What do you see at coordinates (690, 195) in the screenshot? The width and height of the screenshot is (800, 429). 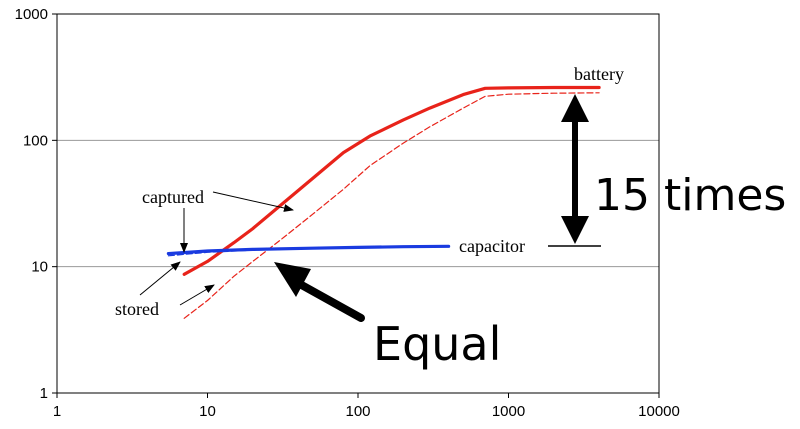 I see `ratio-label: 15 times` at bounding box center [690, 195].